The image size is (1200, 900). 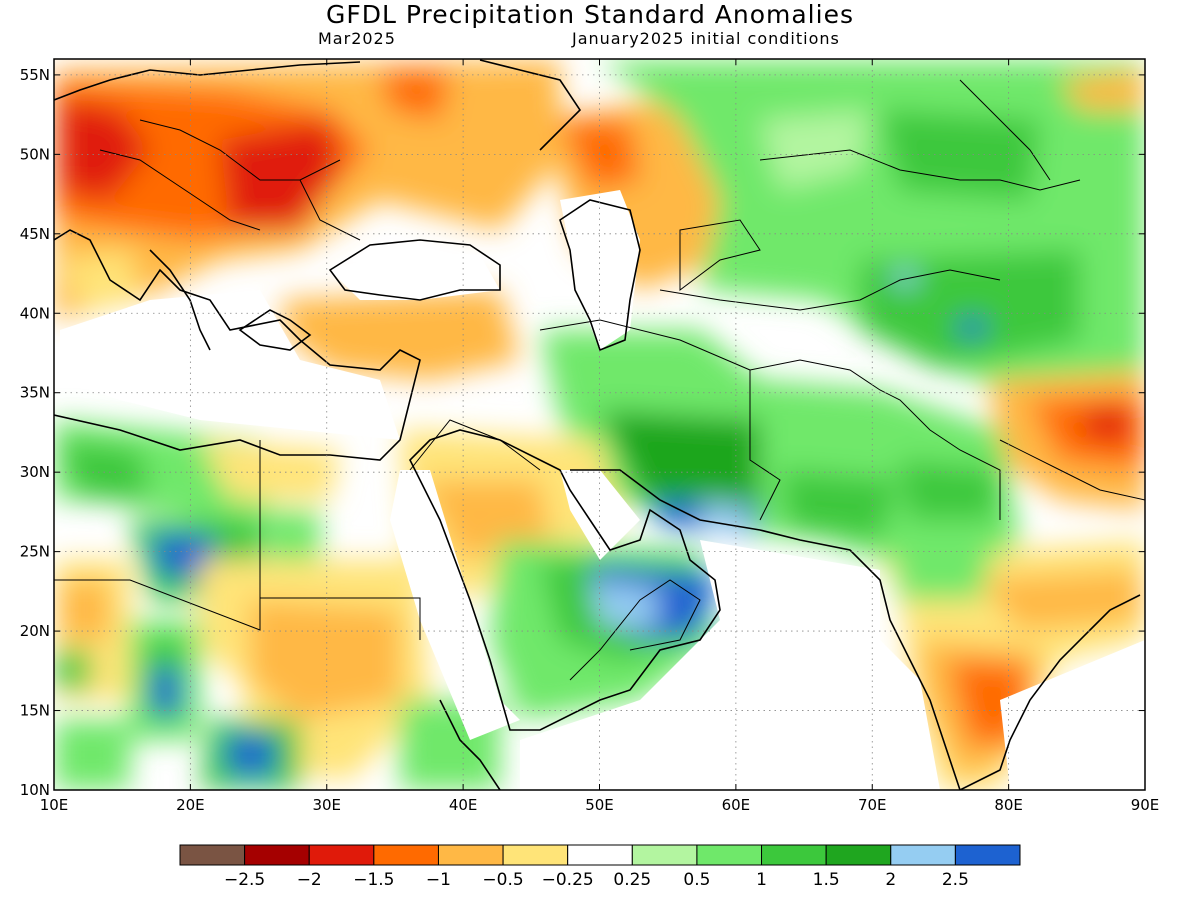 I want to click on colorbar-label: −2, so click(x=309, y=880).